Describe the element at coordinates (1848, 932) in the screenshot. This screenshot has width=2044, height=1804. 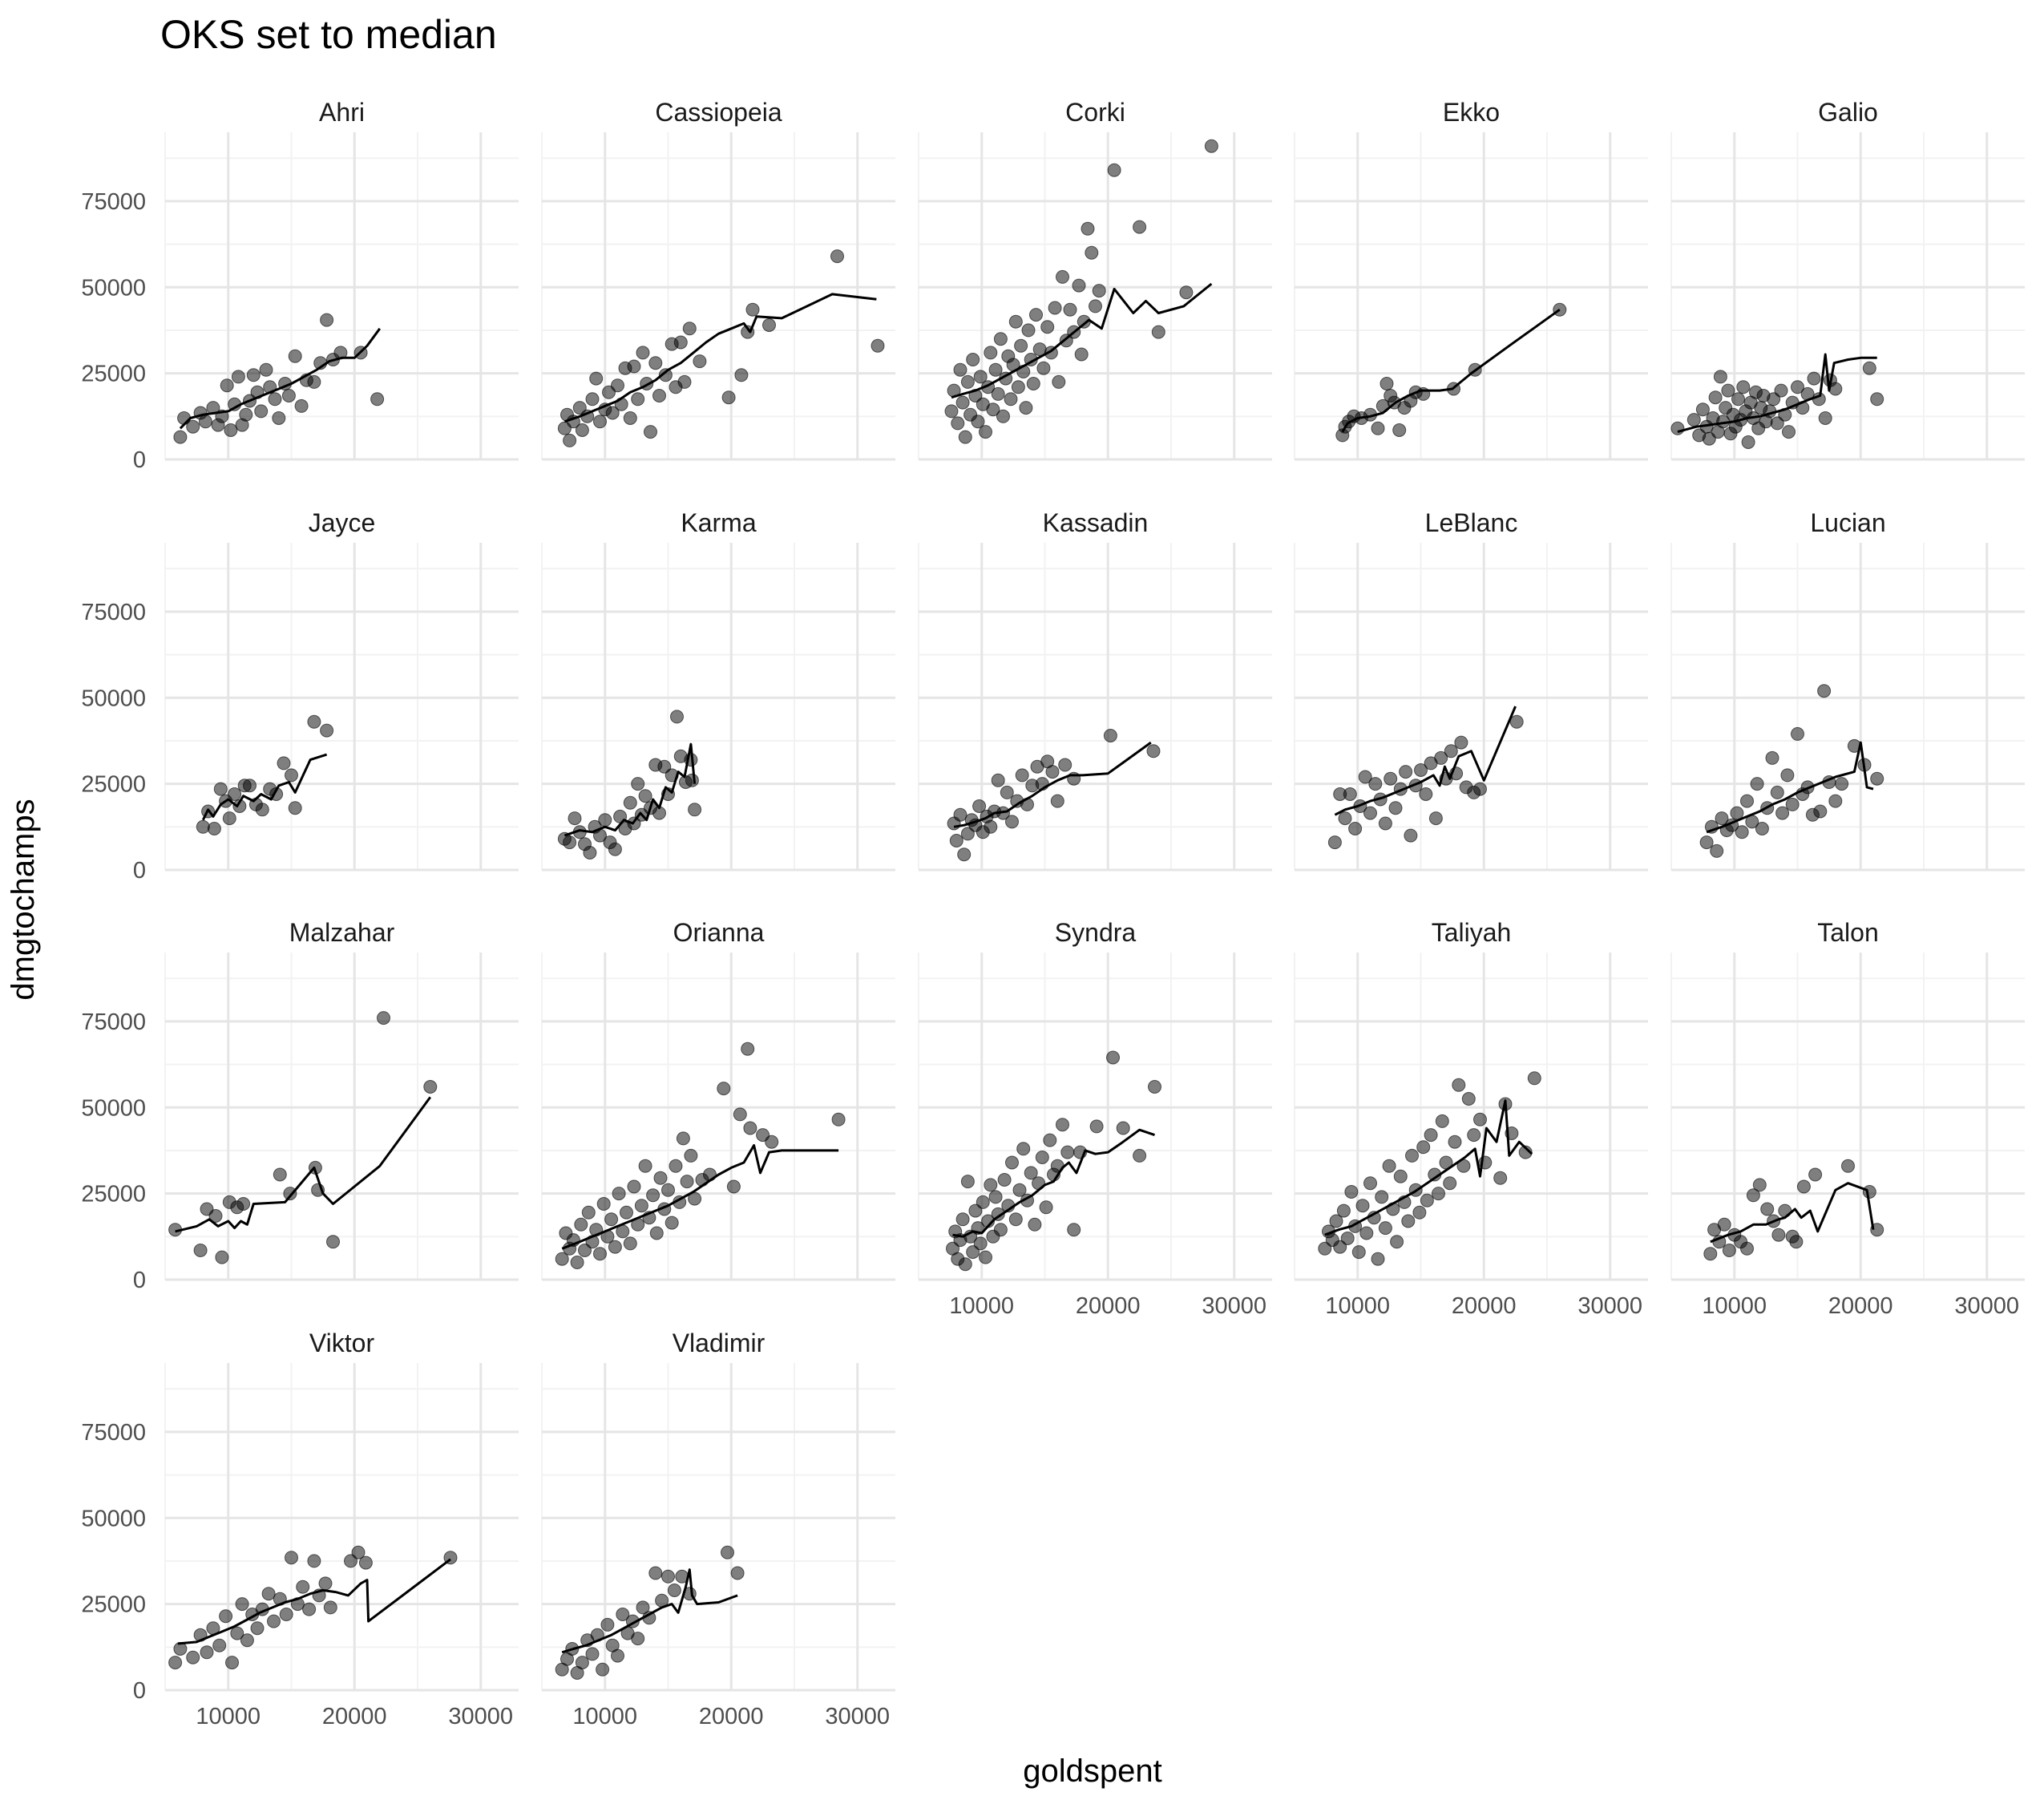
I see `facet-label-talon: Talon` at that location.